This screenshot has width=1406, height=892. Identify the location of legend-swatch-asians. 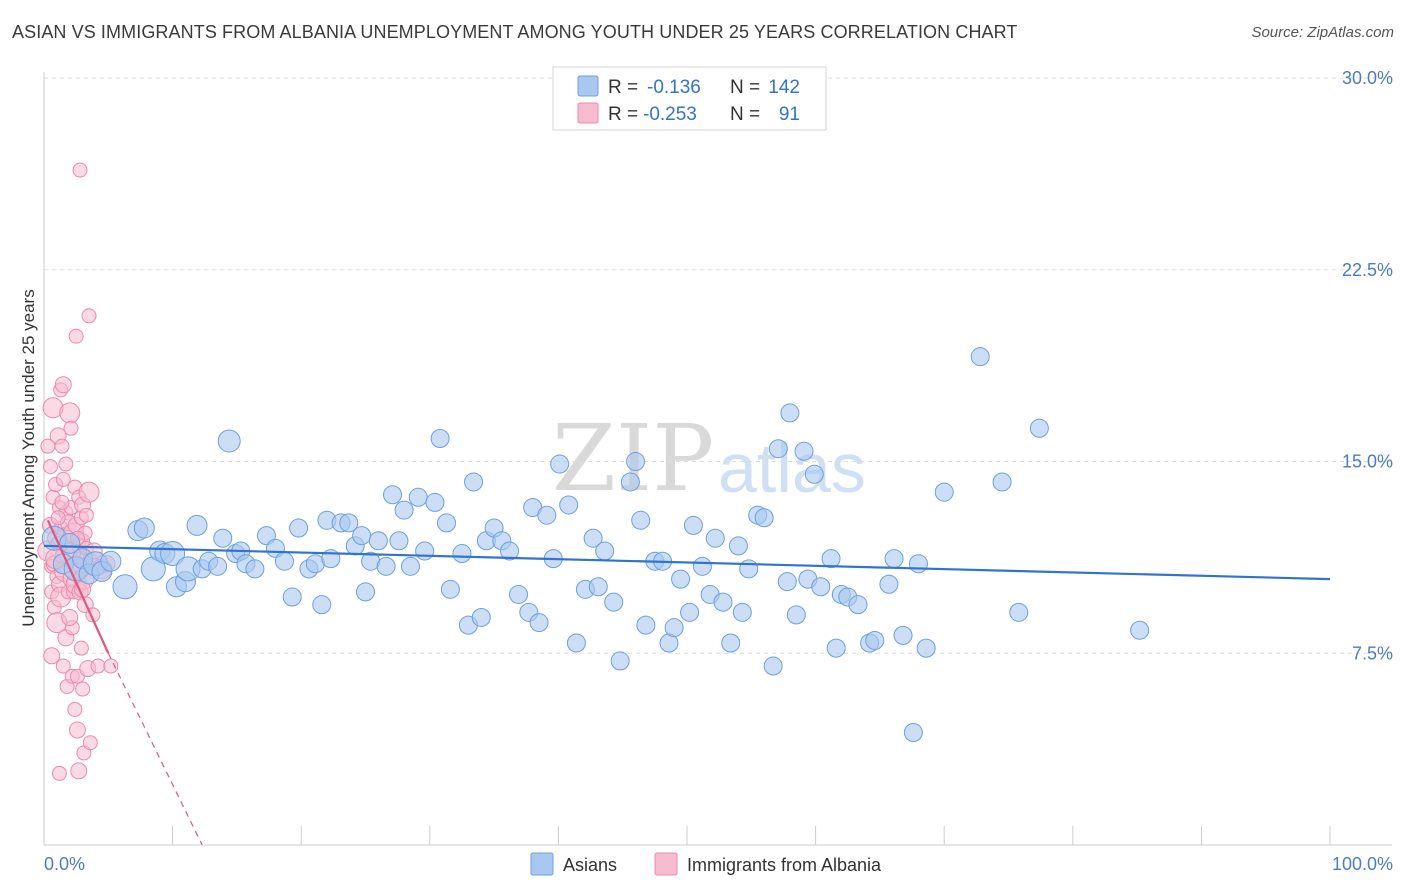
(588, 86).